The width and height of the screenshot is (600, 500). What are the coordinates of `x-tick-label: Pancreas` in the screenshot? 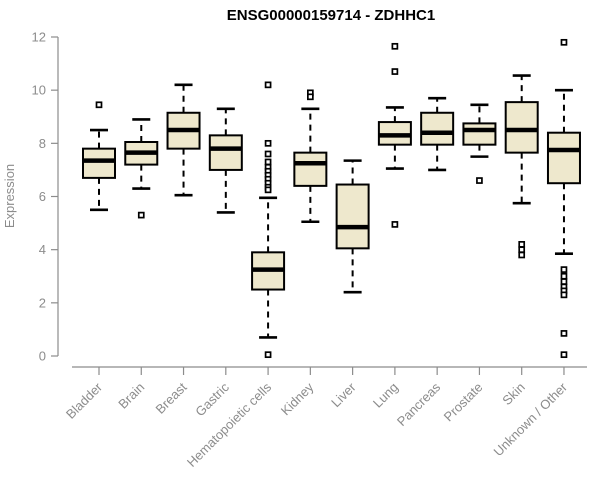 It's located at (419, 404).